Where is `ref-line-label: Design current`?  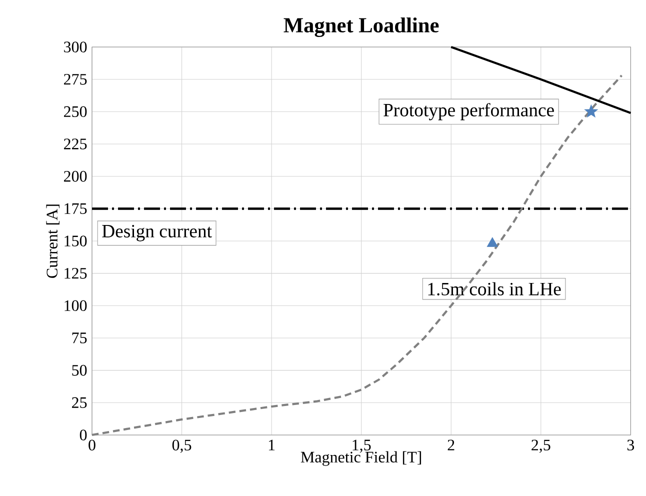 ref-line-label: Design current is located at coordinates (157, 233).